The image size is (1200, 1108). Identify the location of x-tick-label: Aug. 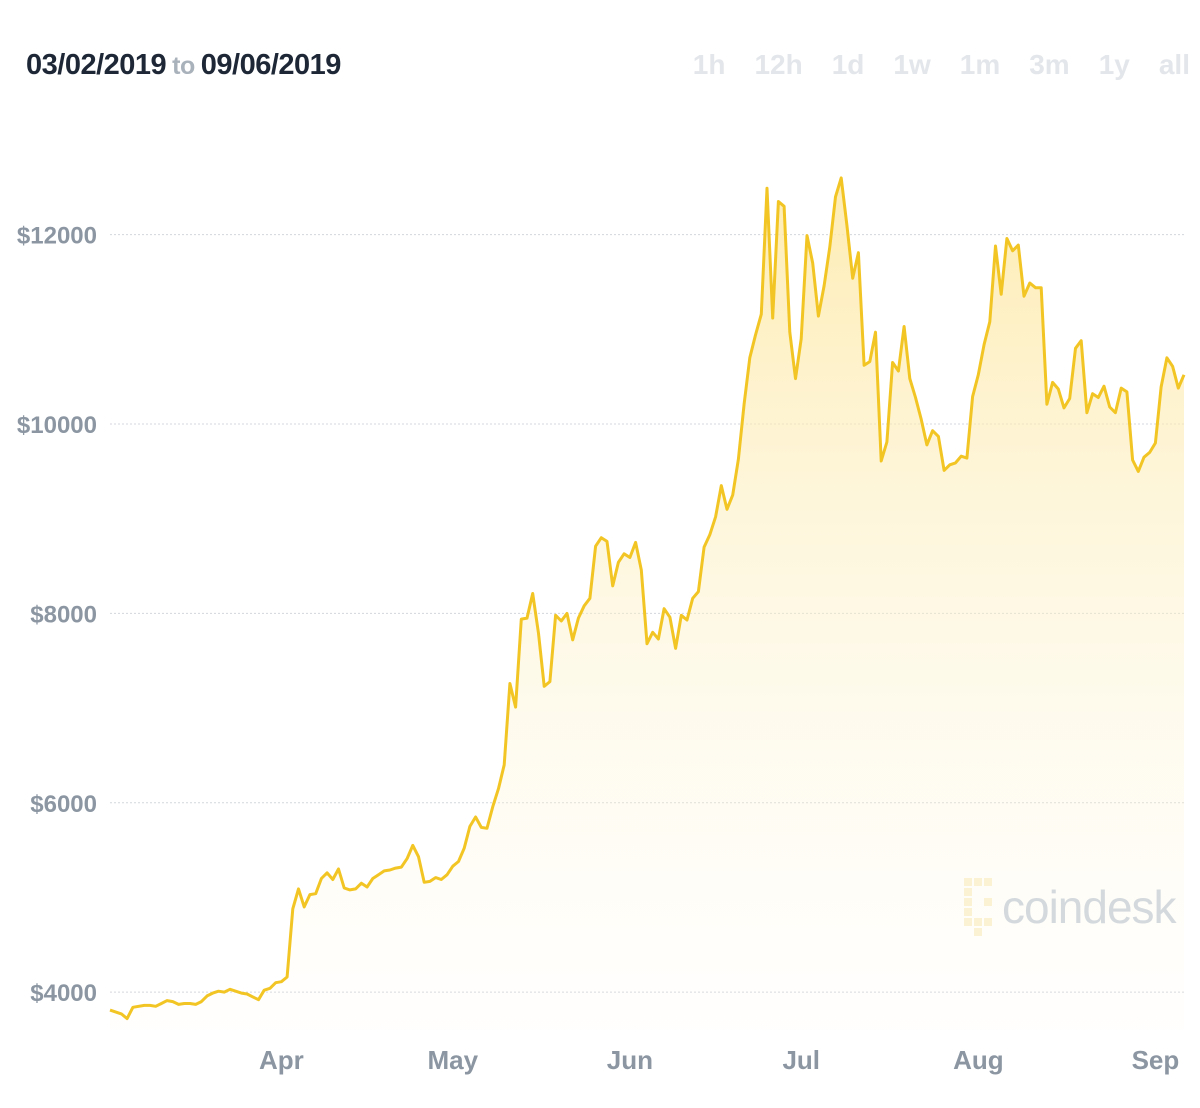
(978, 1060).